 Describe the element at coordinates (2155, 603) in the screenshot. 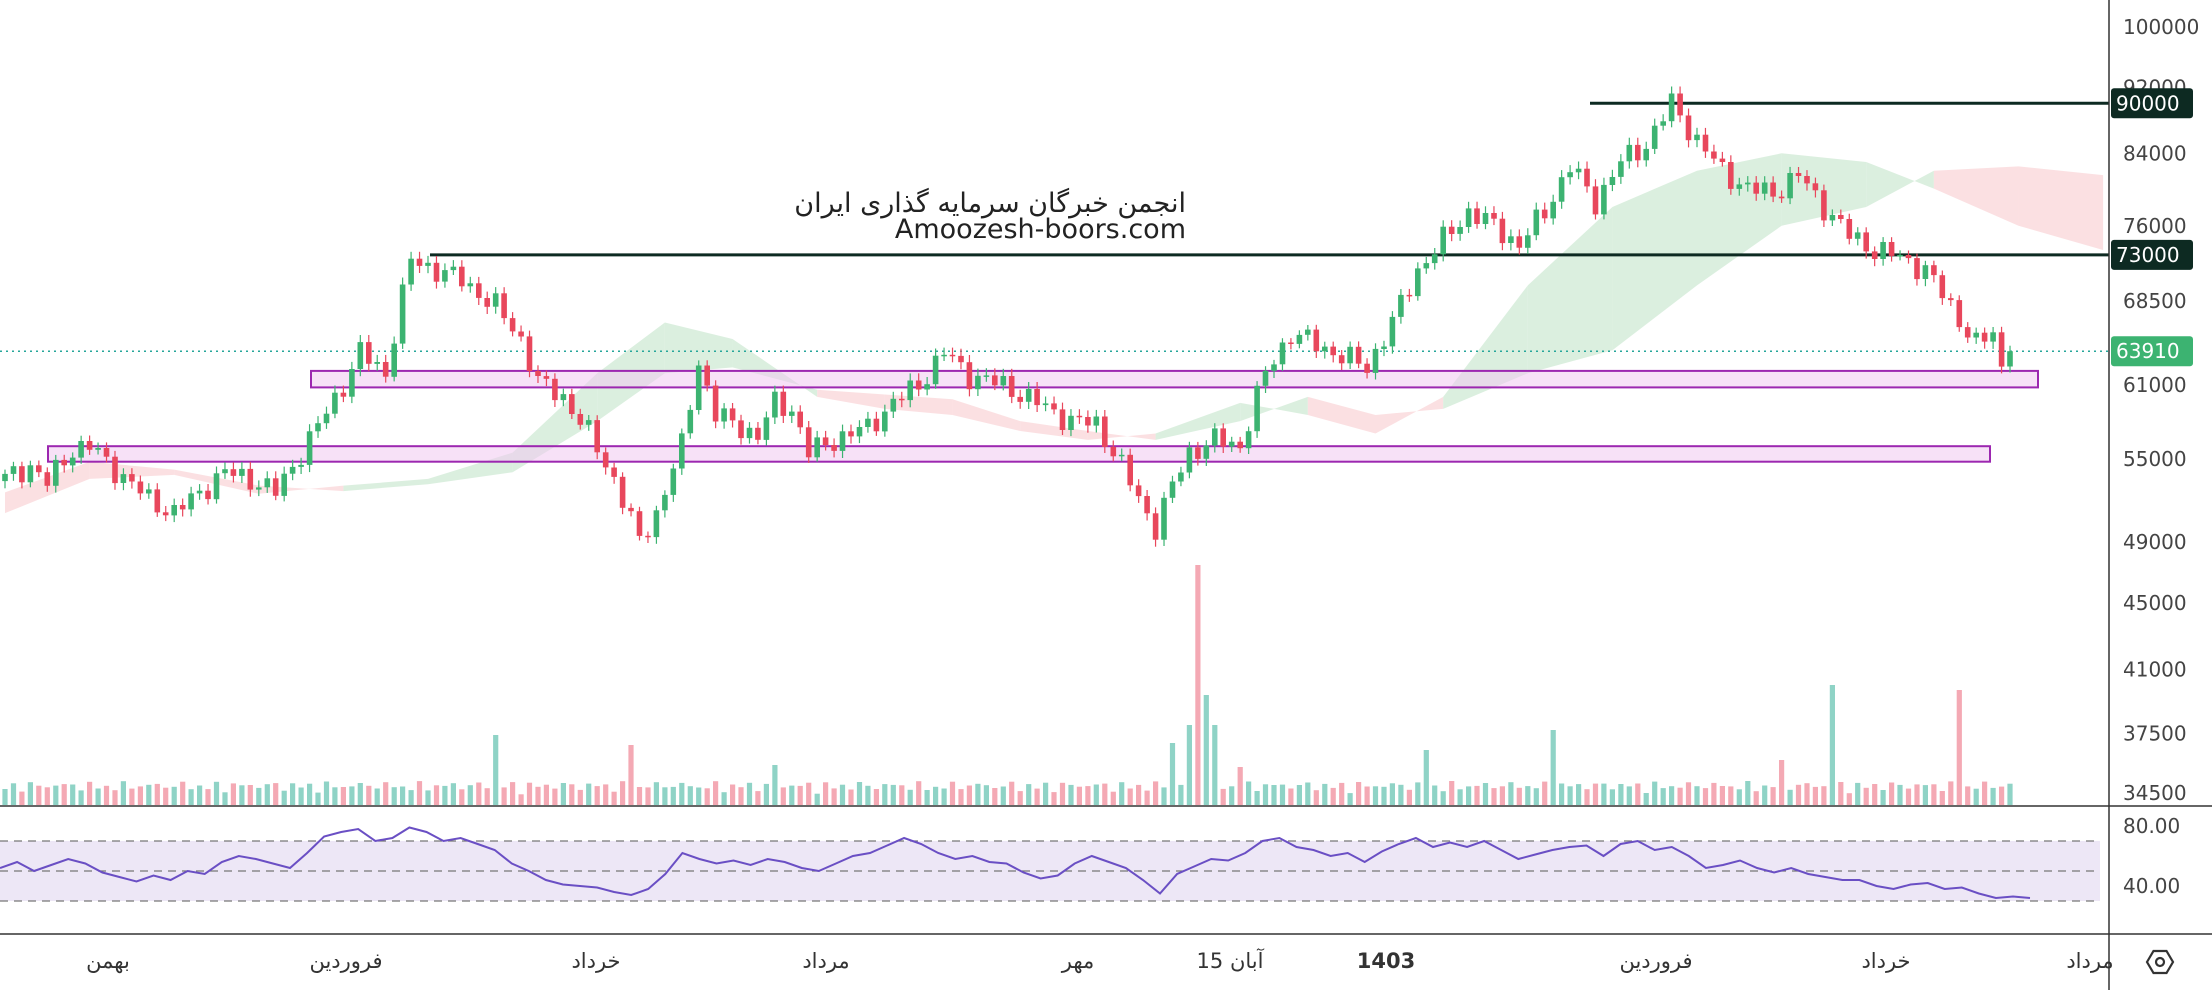

I see `price-tick-label: 45000` at that location.